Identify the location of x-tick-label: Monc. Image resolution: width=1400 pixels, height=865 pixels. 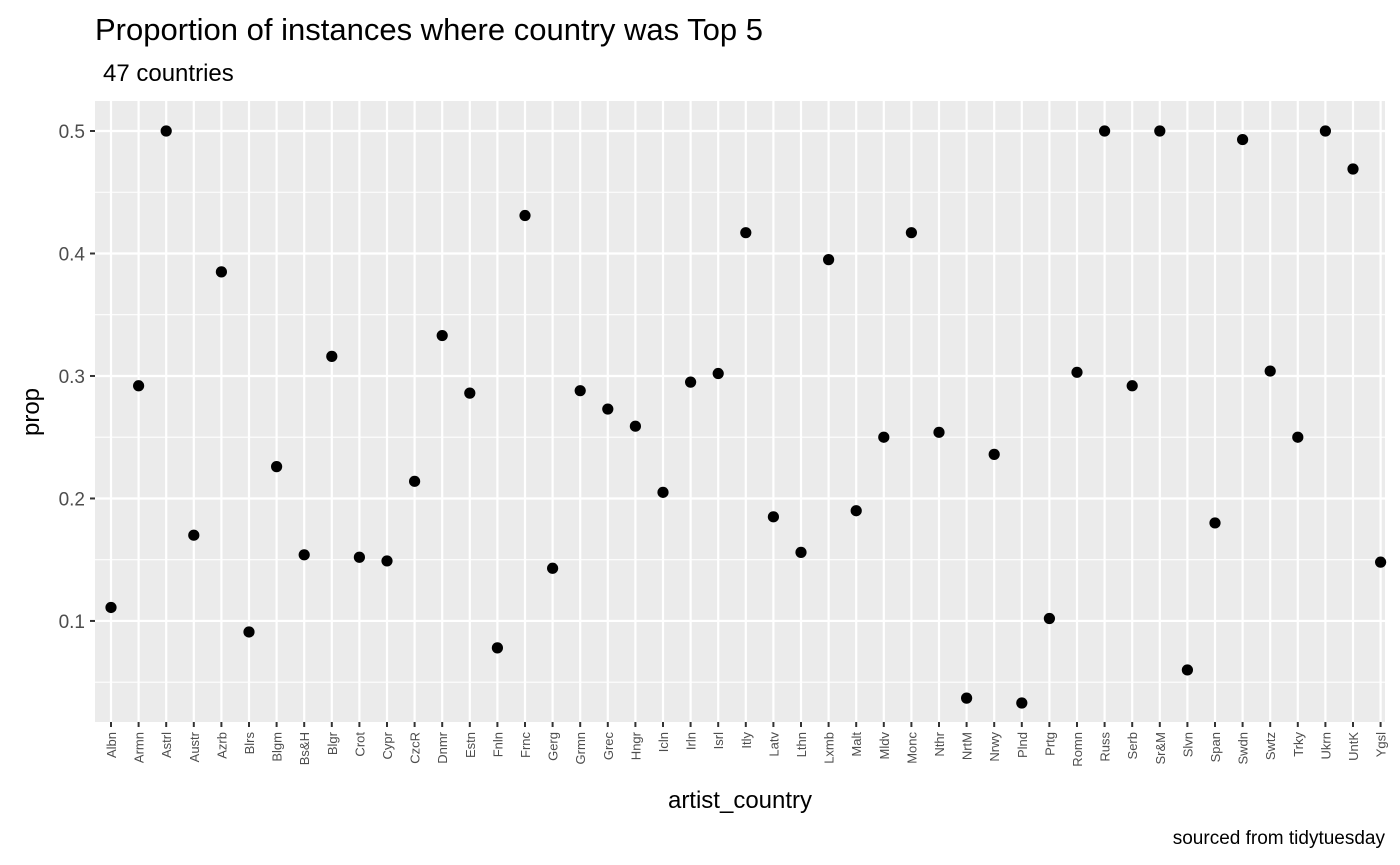
(911, 748).